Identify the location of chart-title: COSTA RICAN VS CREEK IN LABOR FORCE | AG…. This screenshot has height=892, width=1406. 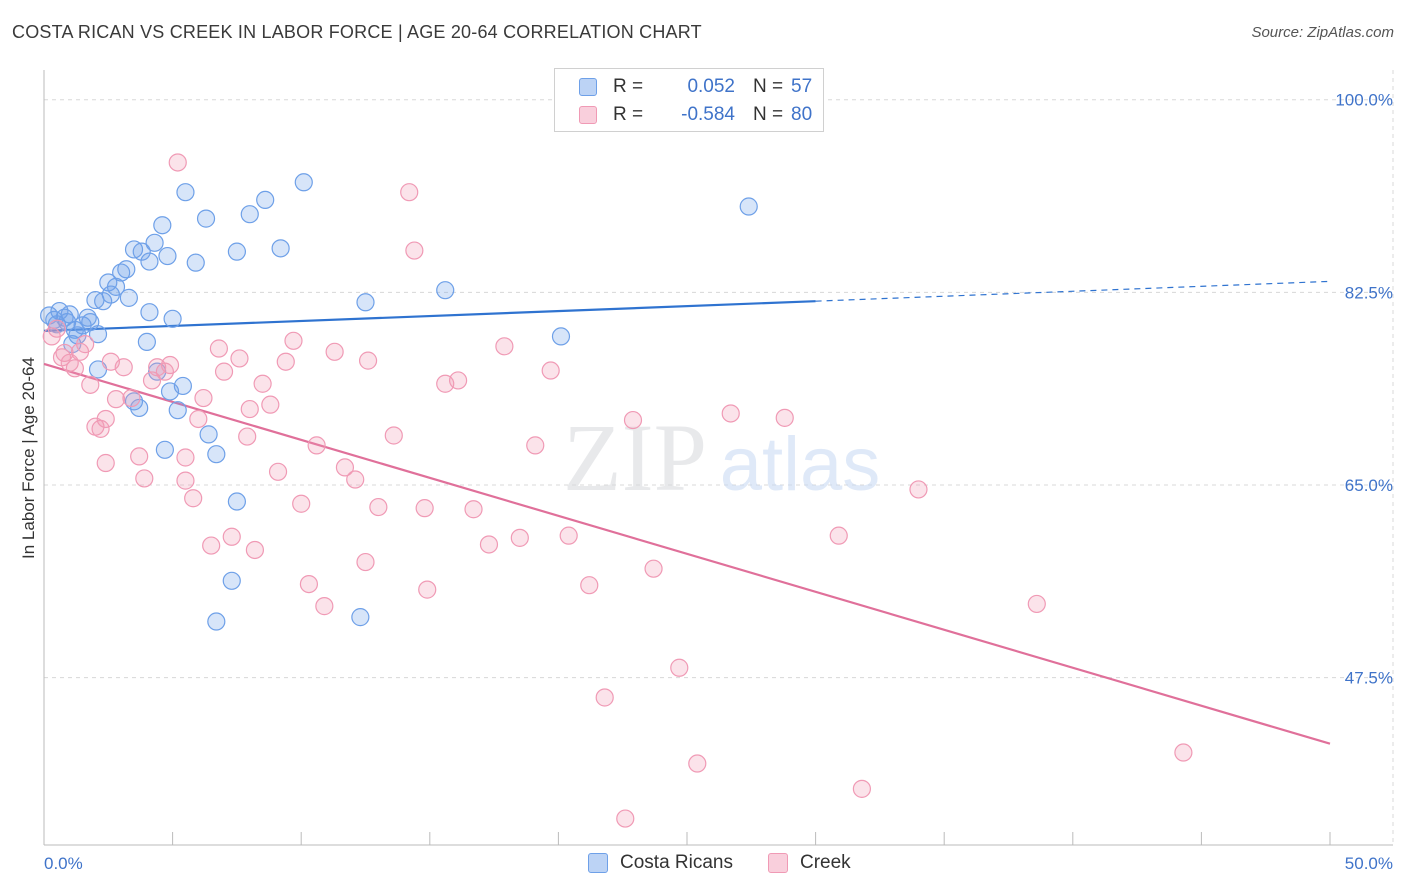
(357, 32).